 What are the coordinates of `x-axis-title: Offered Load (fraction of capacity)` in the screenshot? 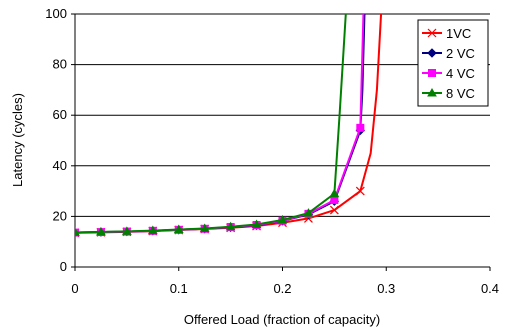 It's located at (282, 319).